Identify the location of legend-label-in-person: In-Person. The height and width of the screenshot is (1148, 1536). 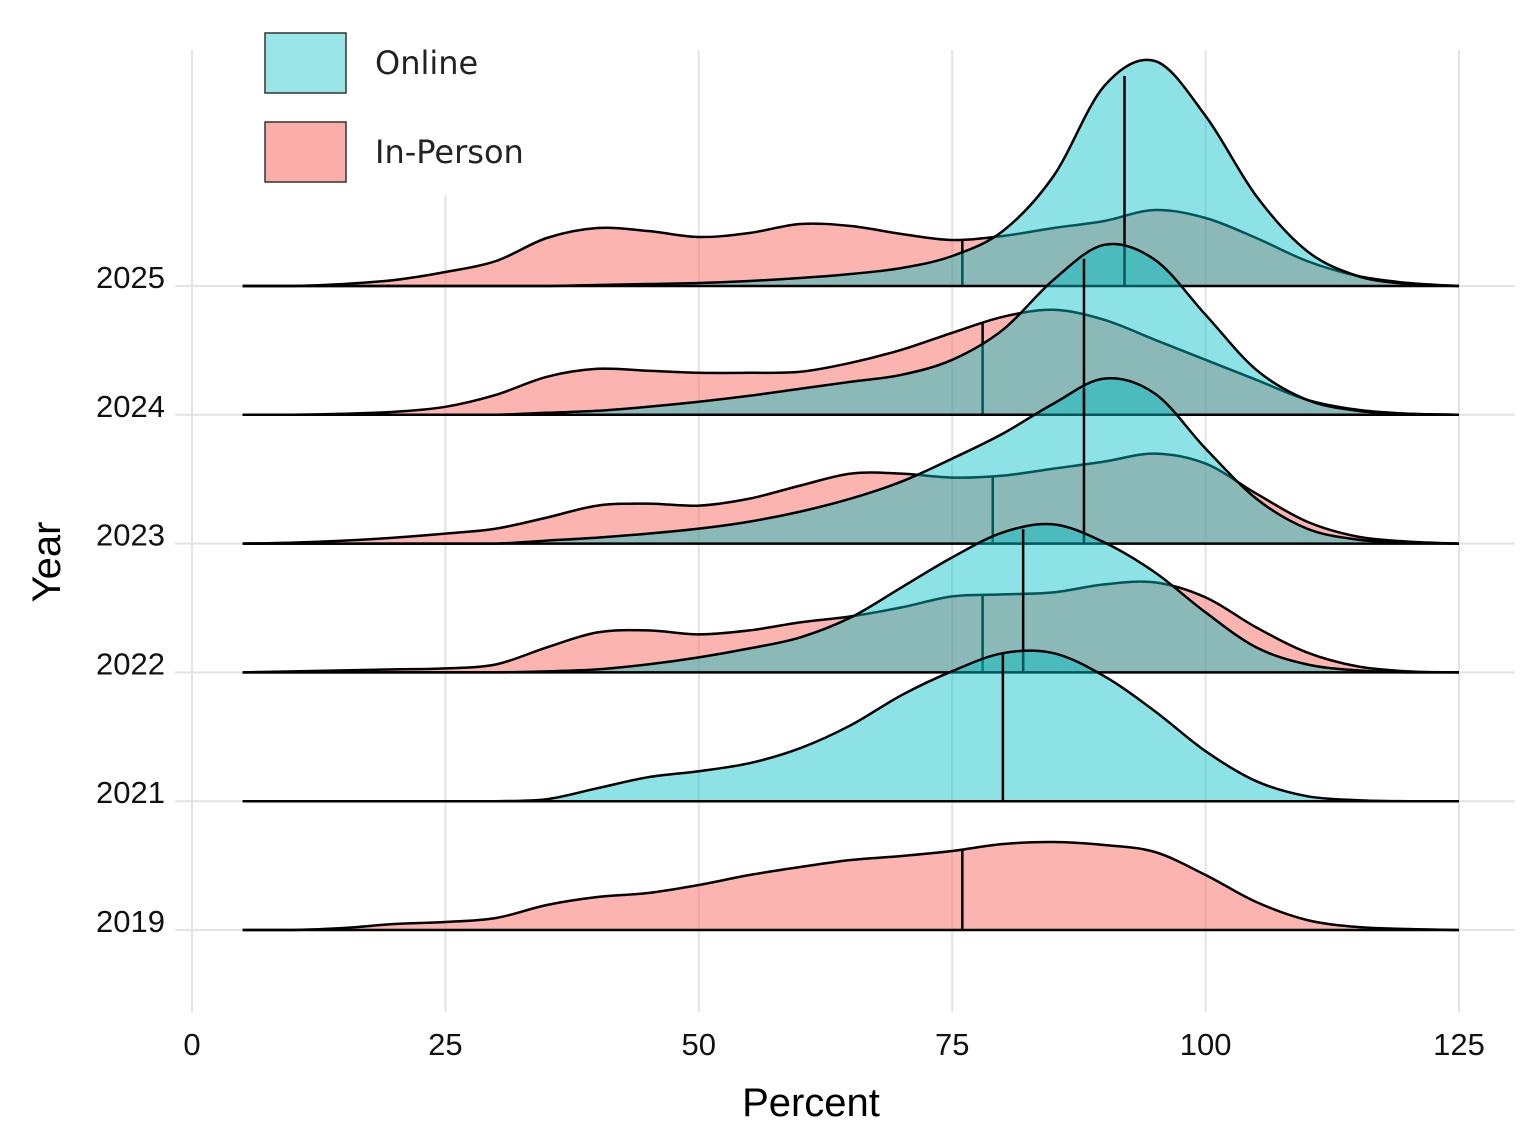
(449, 152).